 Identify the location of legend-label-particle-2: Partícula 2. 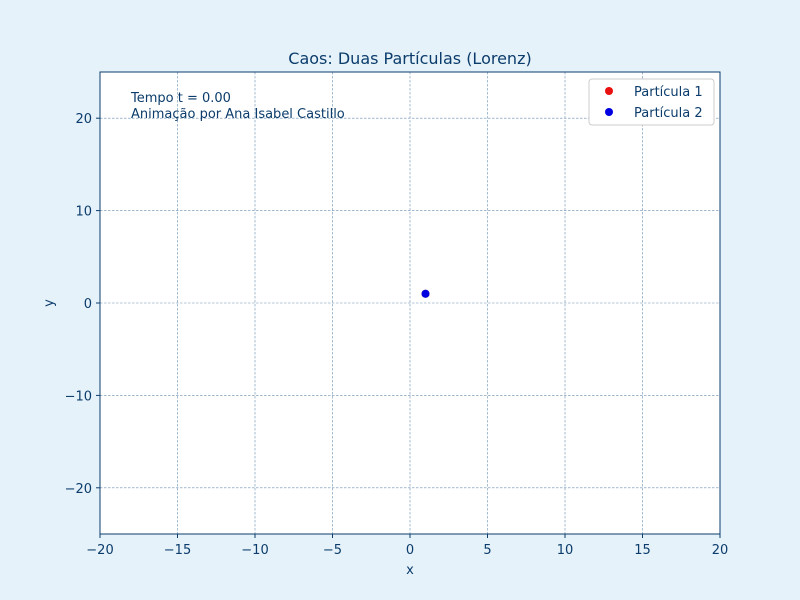
(668, 113).